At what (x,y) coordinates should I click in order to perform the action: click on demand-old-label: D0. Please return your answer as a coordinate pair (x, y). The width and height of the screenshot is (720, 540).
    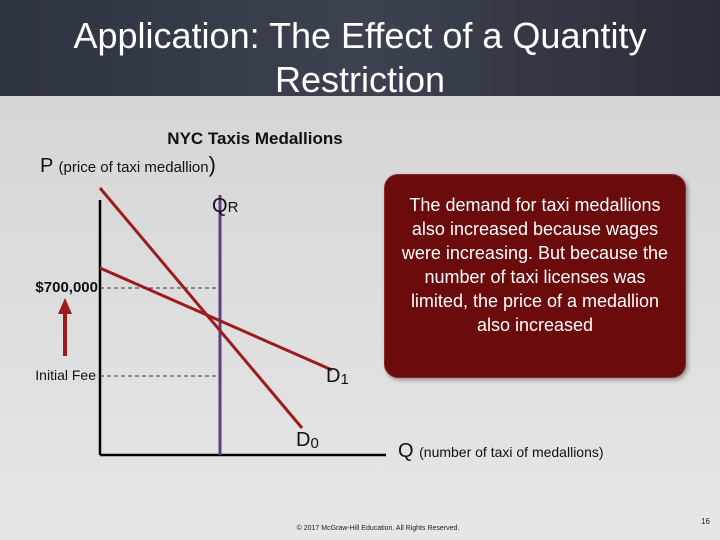
    Looking at the image, I should click on (307, 440).